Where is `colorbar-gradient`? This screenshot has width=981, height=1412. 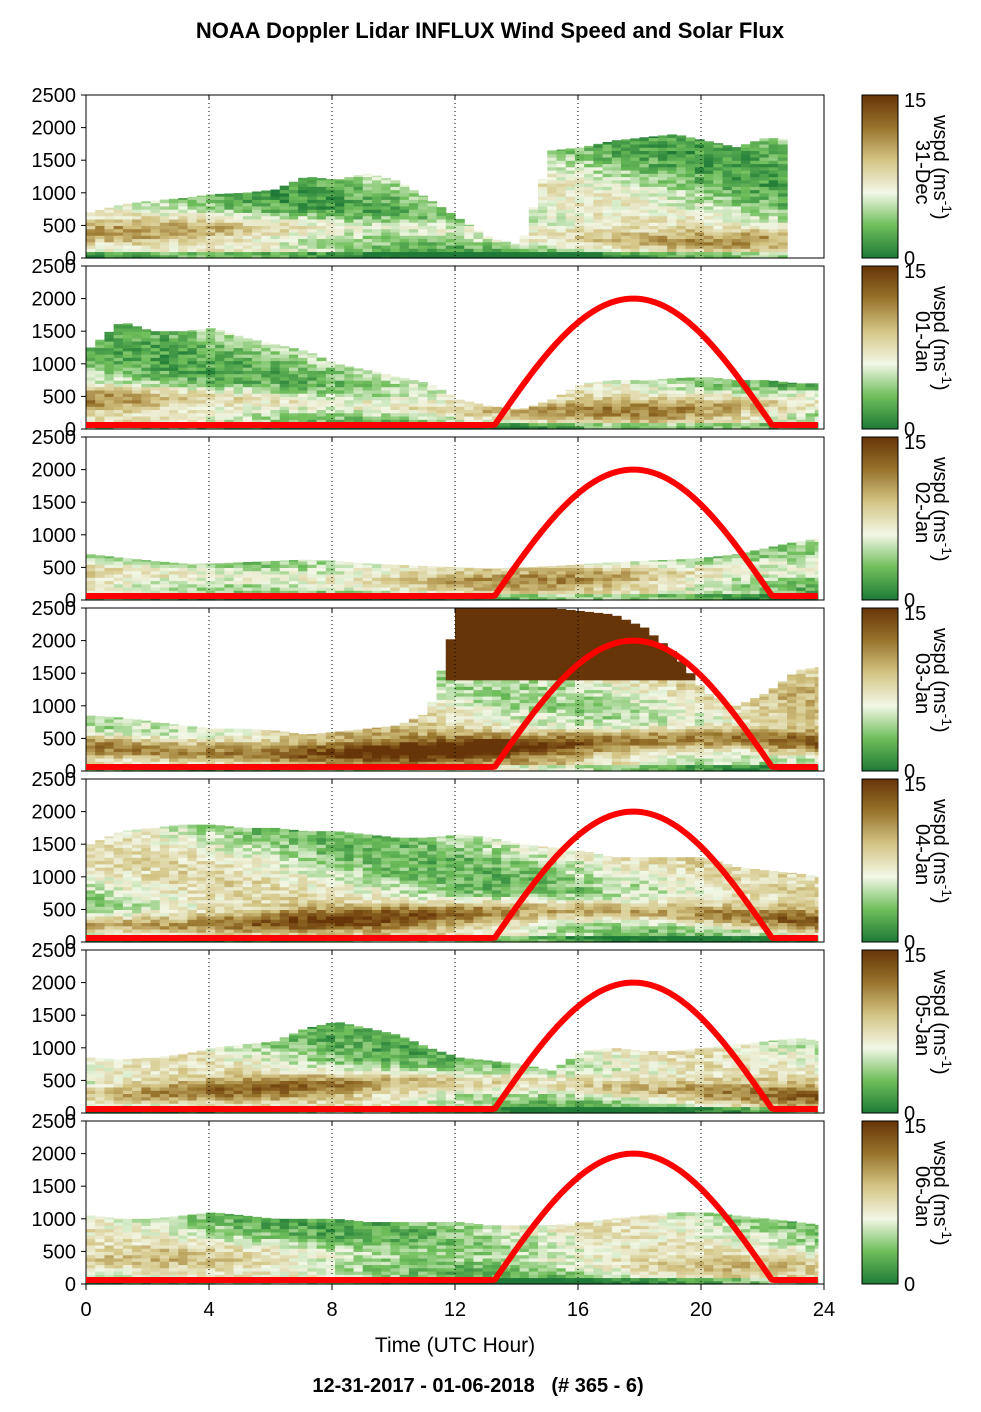 colorbar-gradient is located at coordinates (880, 176).